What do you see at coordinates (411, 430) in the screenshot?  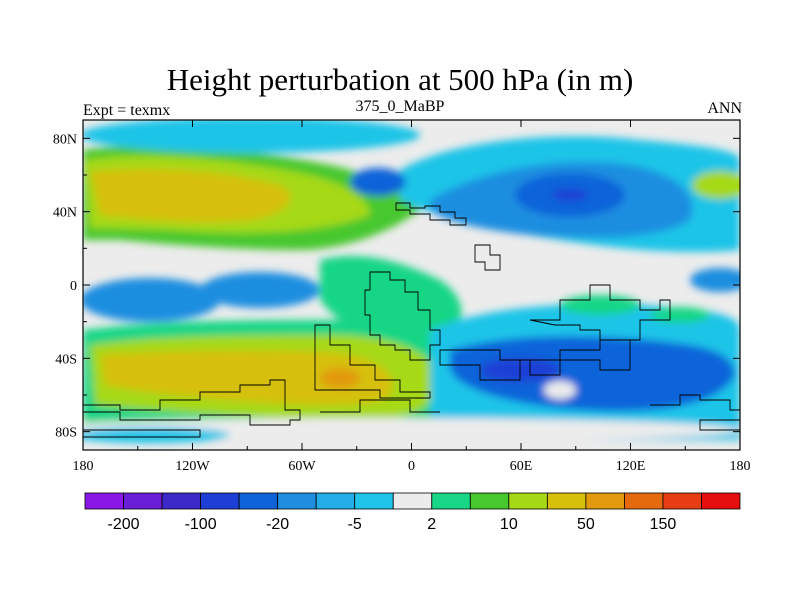 I see `anomaly-south-pole-white` at bounding box center [411, 430].